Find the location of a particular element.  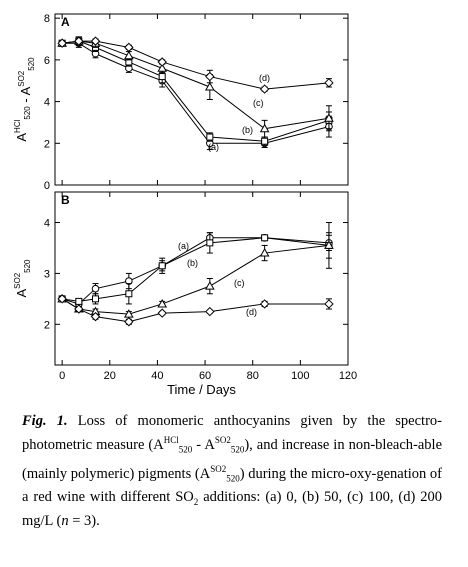

x-tick-label: 0 is located at coordinates (62, 376).